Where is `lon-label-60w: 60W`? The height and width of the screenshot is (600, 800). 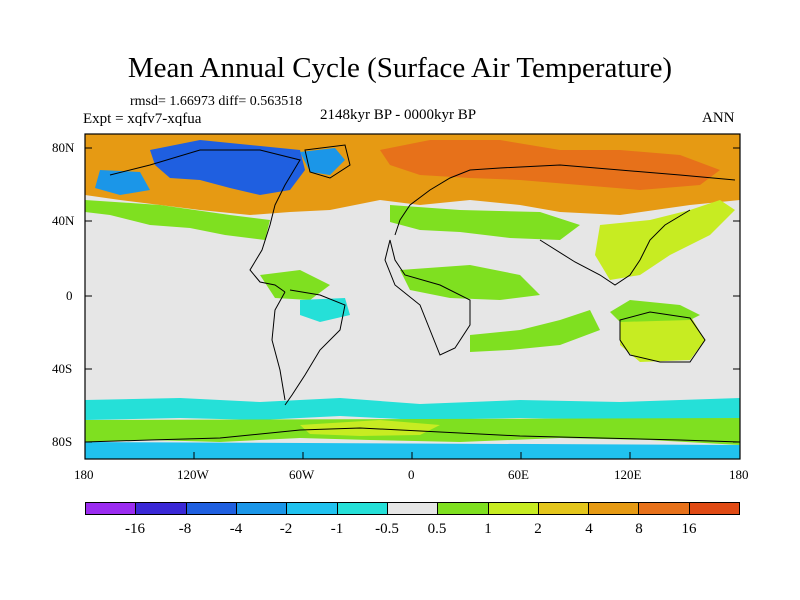
lon-label-60w: 60W is located at coordinates (302, 474).